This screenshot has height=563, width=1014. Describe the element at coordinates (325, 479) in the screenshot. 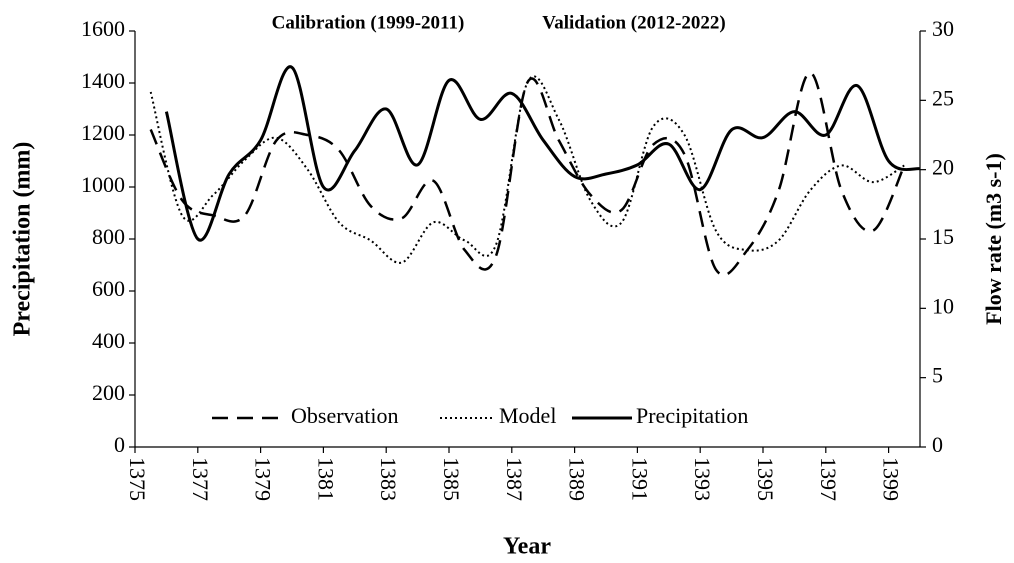

I see `x-tick-label: 1381` at that location.